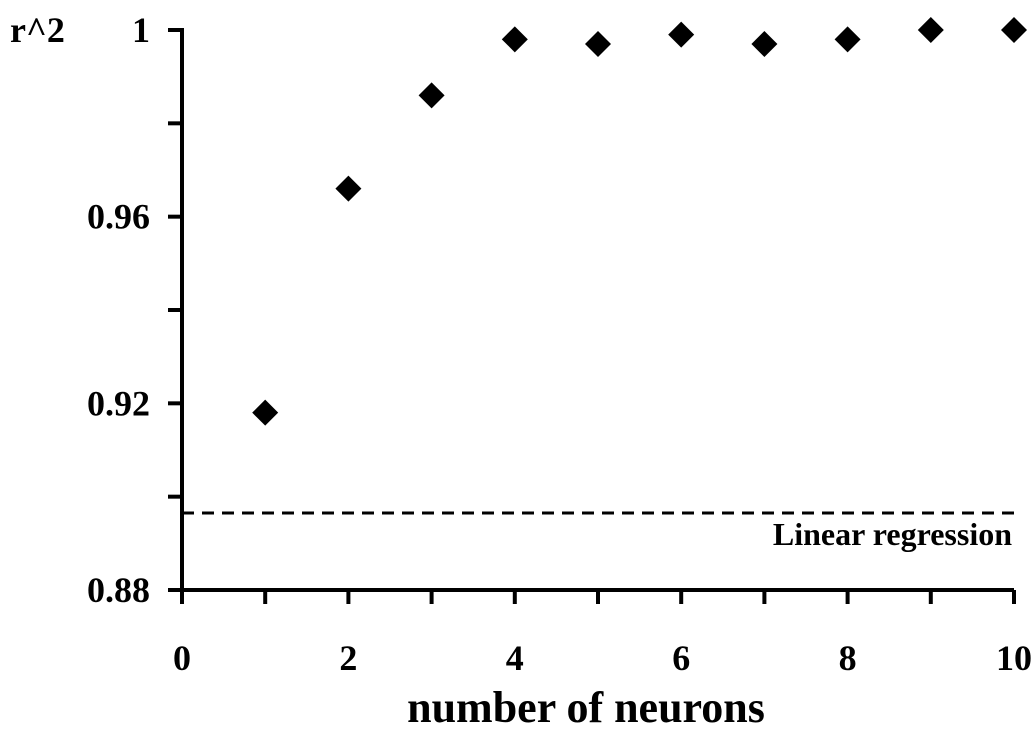 The width and height of the screenshot is (1036, 729). Describe the element at coordinates (848, 658) in the screenshot. I see `x-tick-label: 8` at that location.